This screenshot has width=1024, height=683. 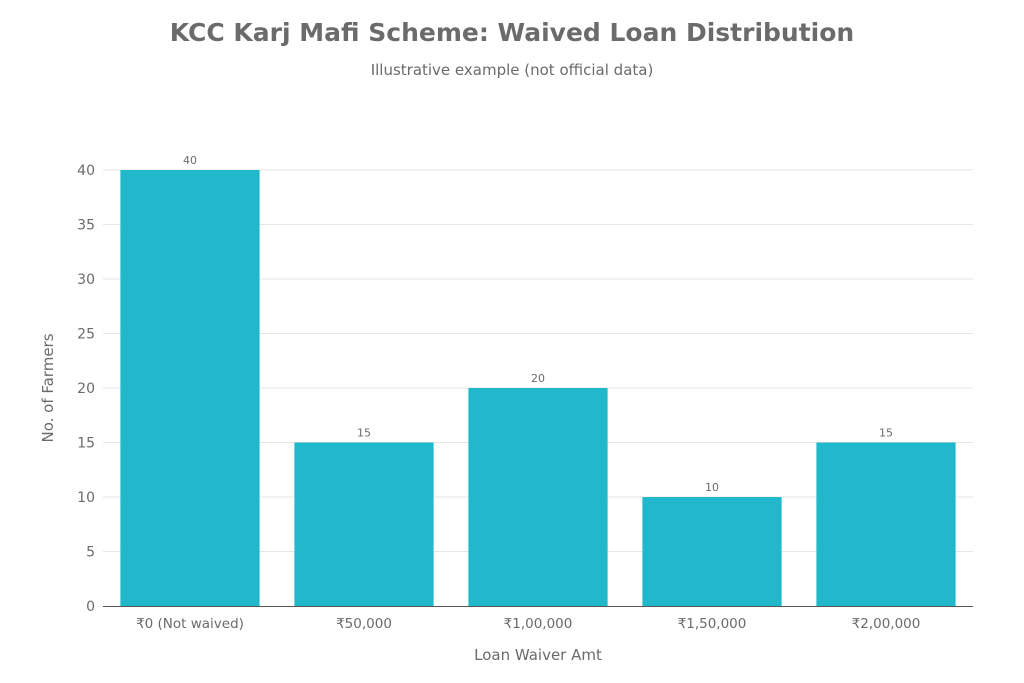 What do you see at coordinates (364, 624) in the screenshot?
I see `x-tick-label: ₹50,000` at bounding box center [364, 624].